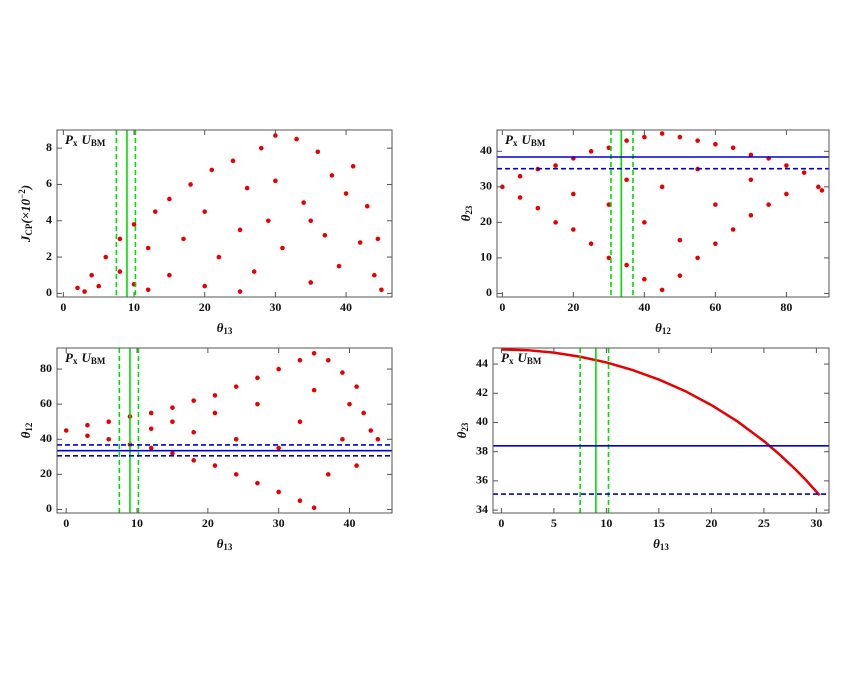 The height and width of the screenshot is (681, 845). I want to click on y-tick-label: 60, so click(46, 403).